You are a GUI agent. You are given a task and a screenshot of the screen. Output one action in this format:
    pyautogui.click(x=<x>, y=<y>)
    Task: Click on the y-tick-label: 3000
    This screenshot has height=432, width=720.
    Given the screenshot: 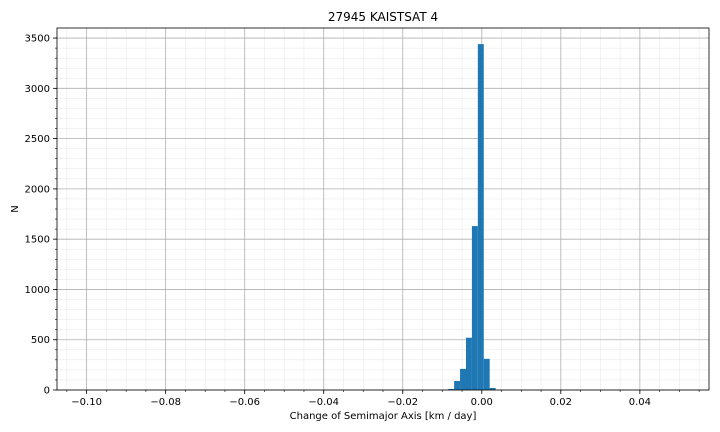 What is the action you would take?
    pyautogui.click(x=37, y=89)
    